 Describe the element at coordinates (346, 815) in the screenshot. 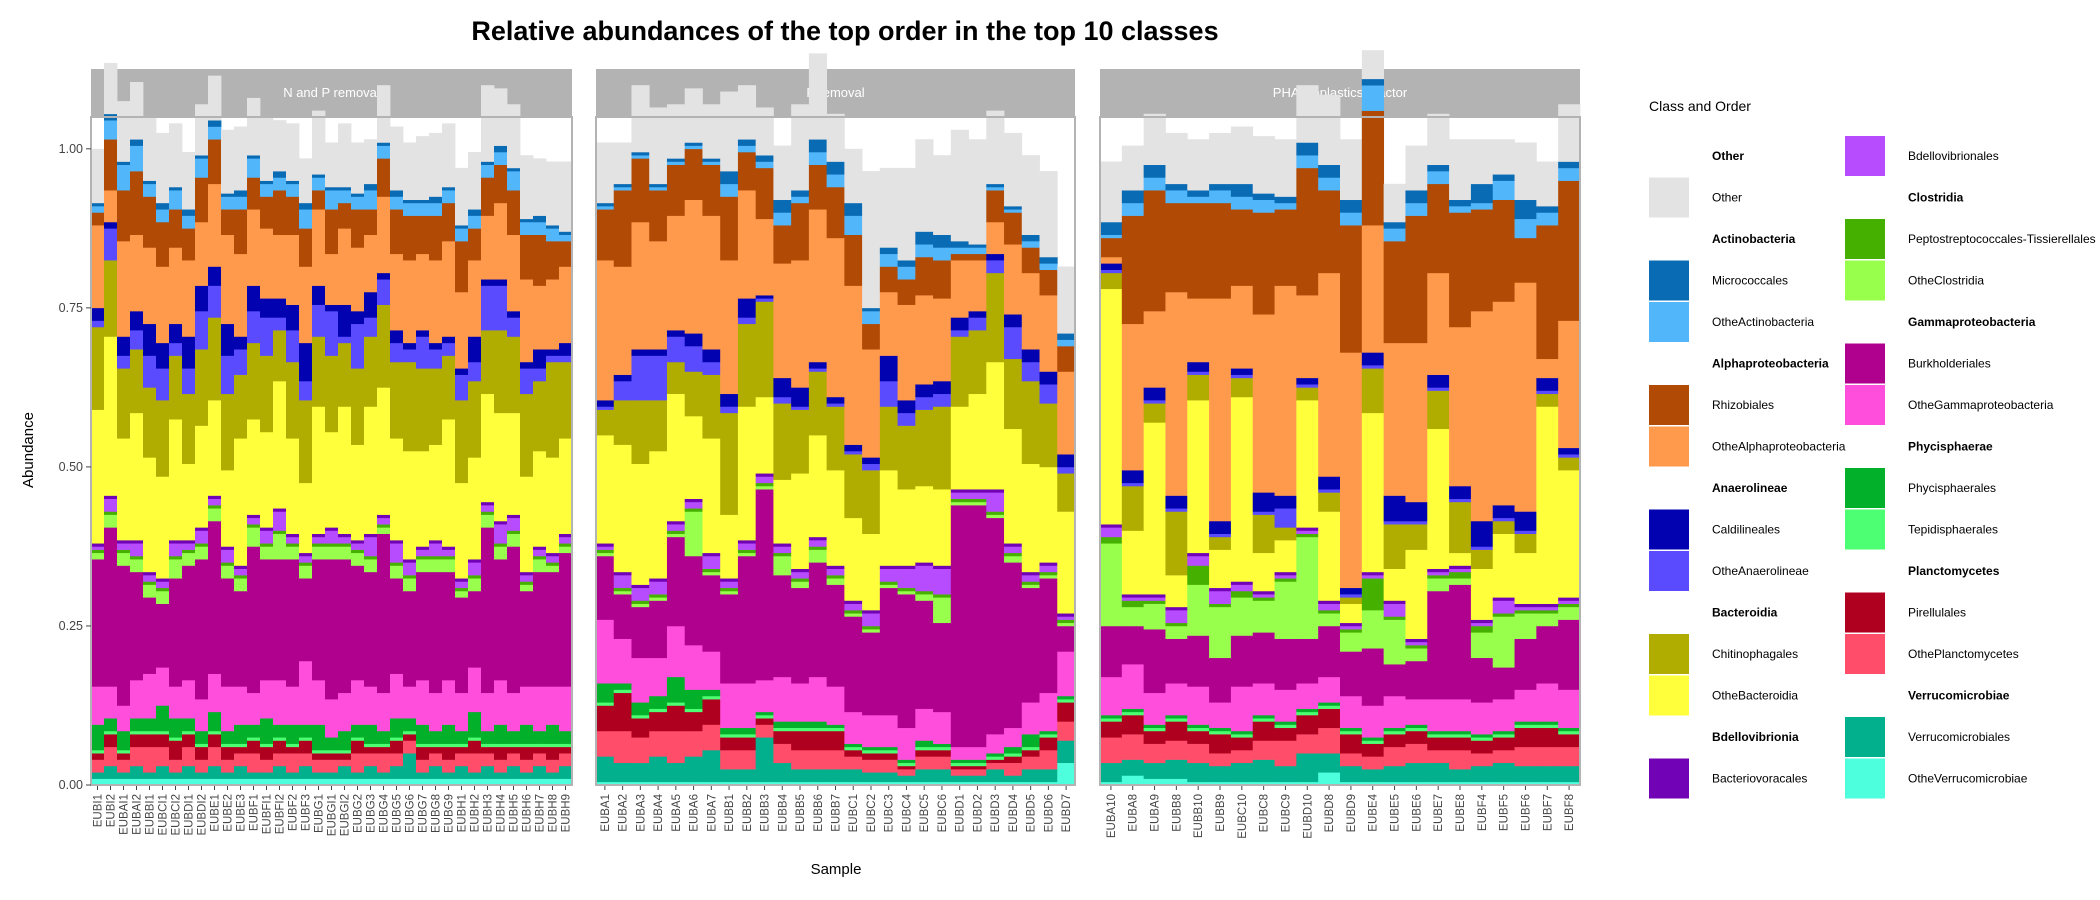

I see `x-tick-label: EUBGI2` at that location.